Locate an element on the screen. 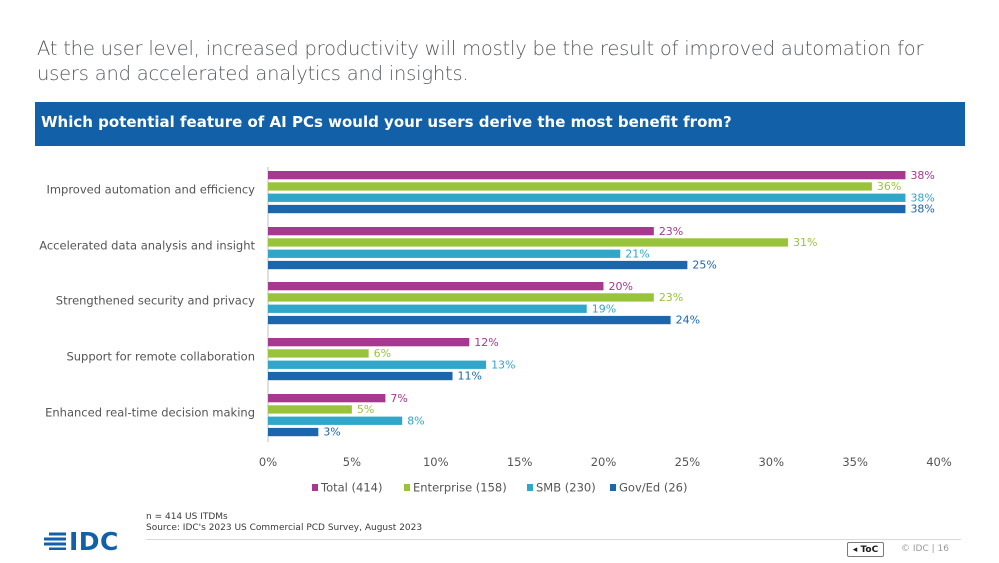 The height and width of the screenshot is (563, 999). legend-label: Enterprise (158) is located at coordinates (460, 488).